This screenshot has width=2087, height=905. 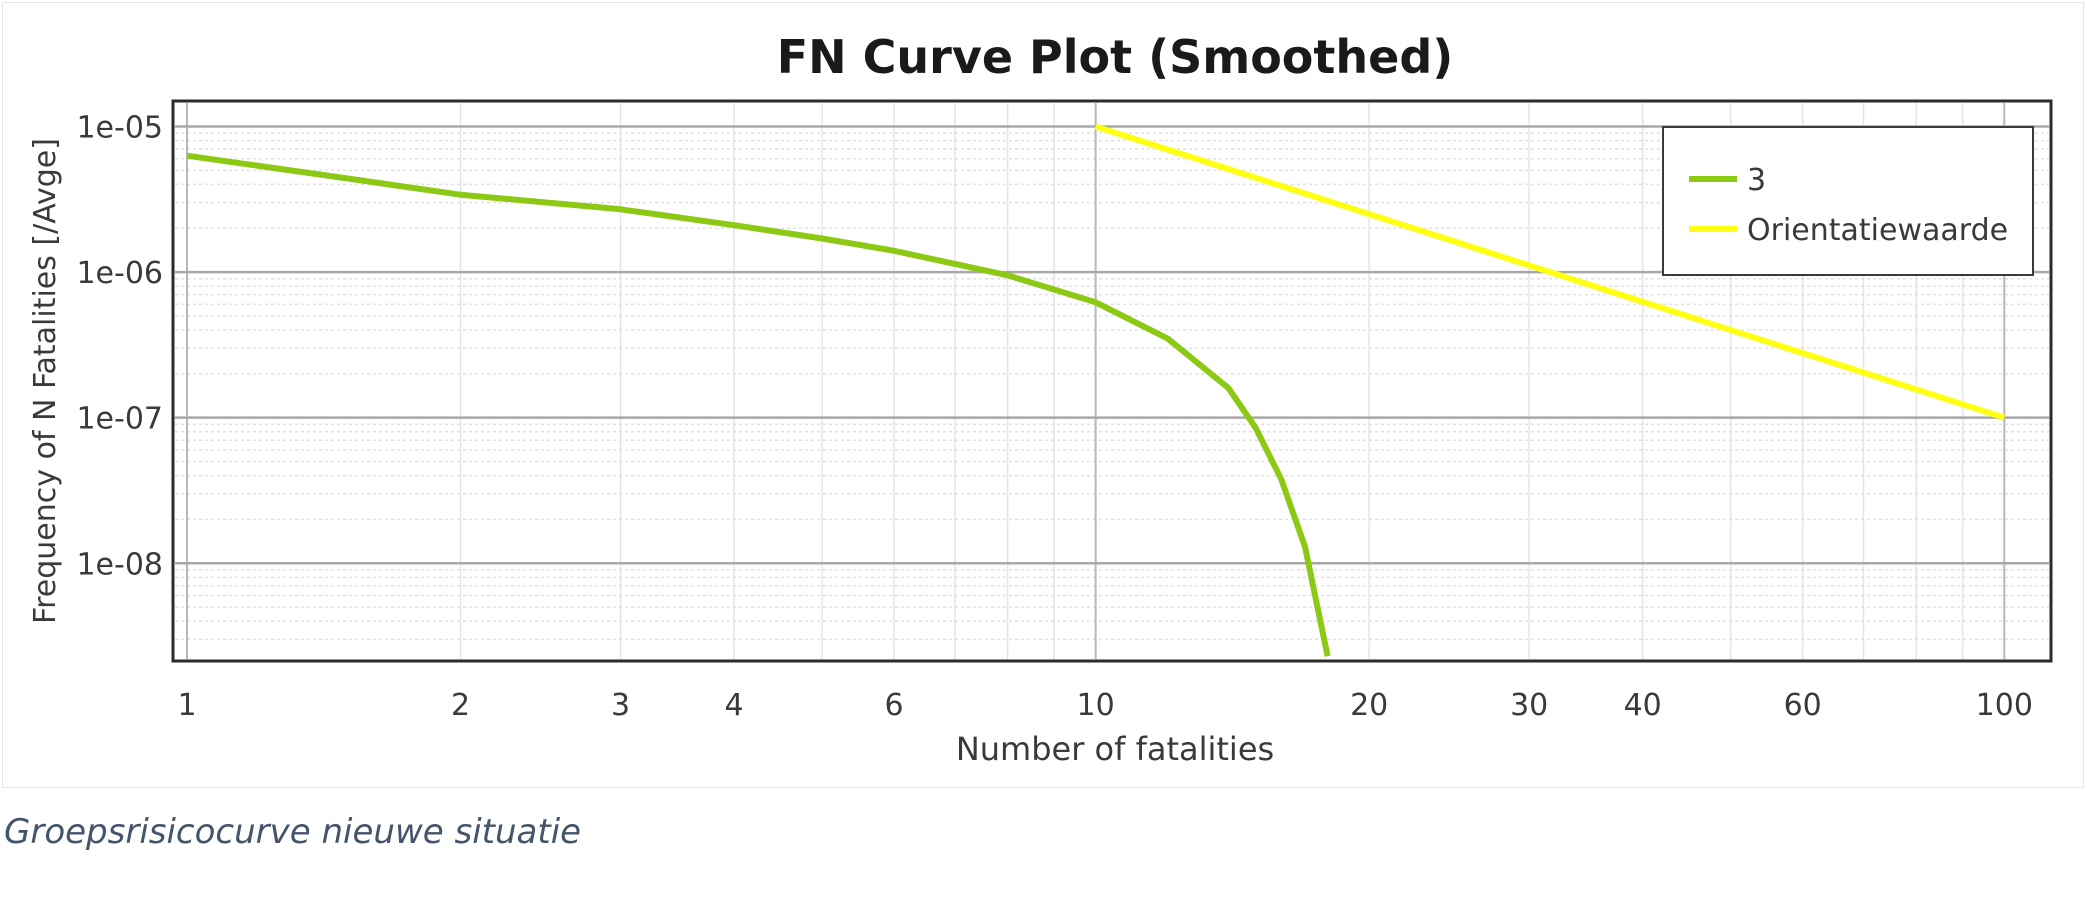 What do you see at coordinates (2004, 705) in the screenshot?
I see `x-tick-label: 100` at bounding box center [2004, 705].